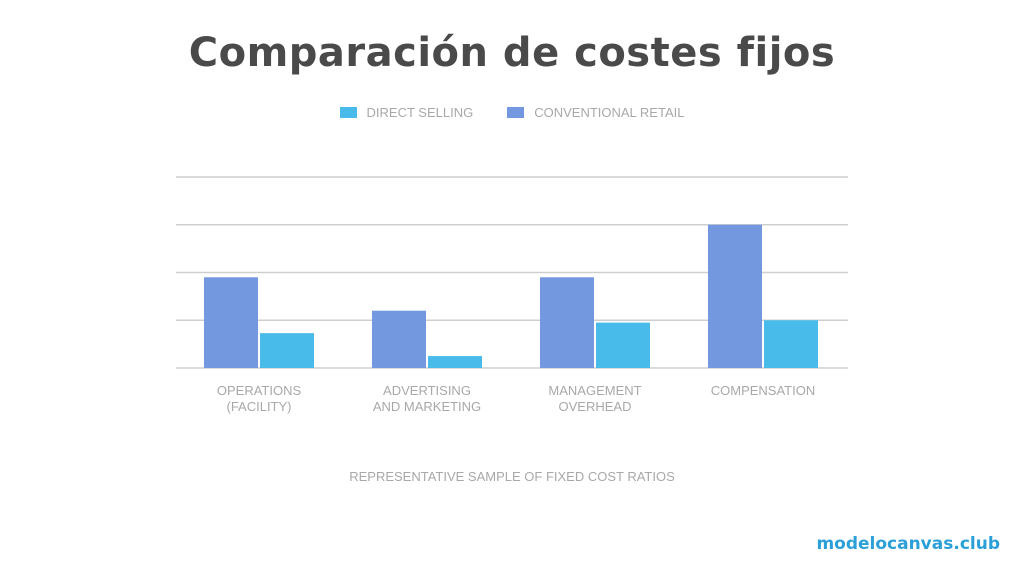  I want to click on chart-title: Comparación de costes fijos, so click(512, 53).